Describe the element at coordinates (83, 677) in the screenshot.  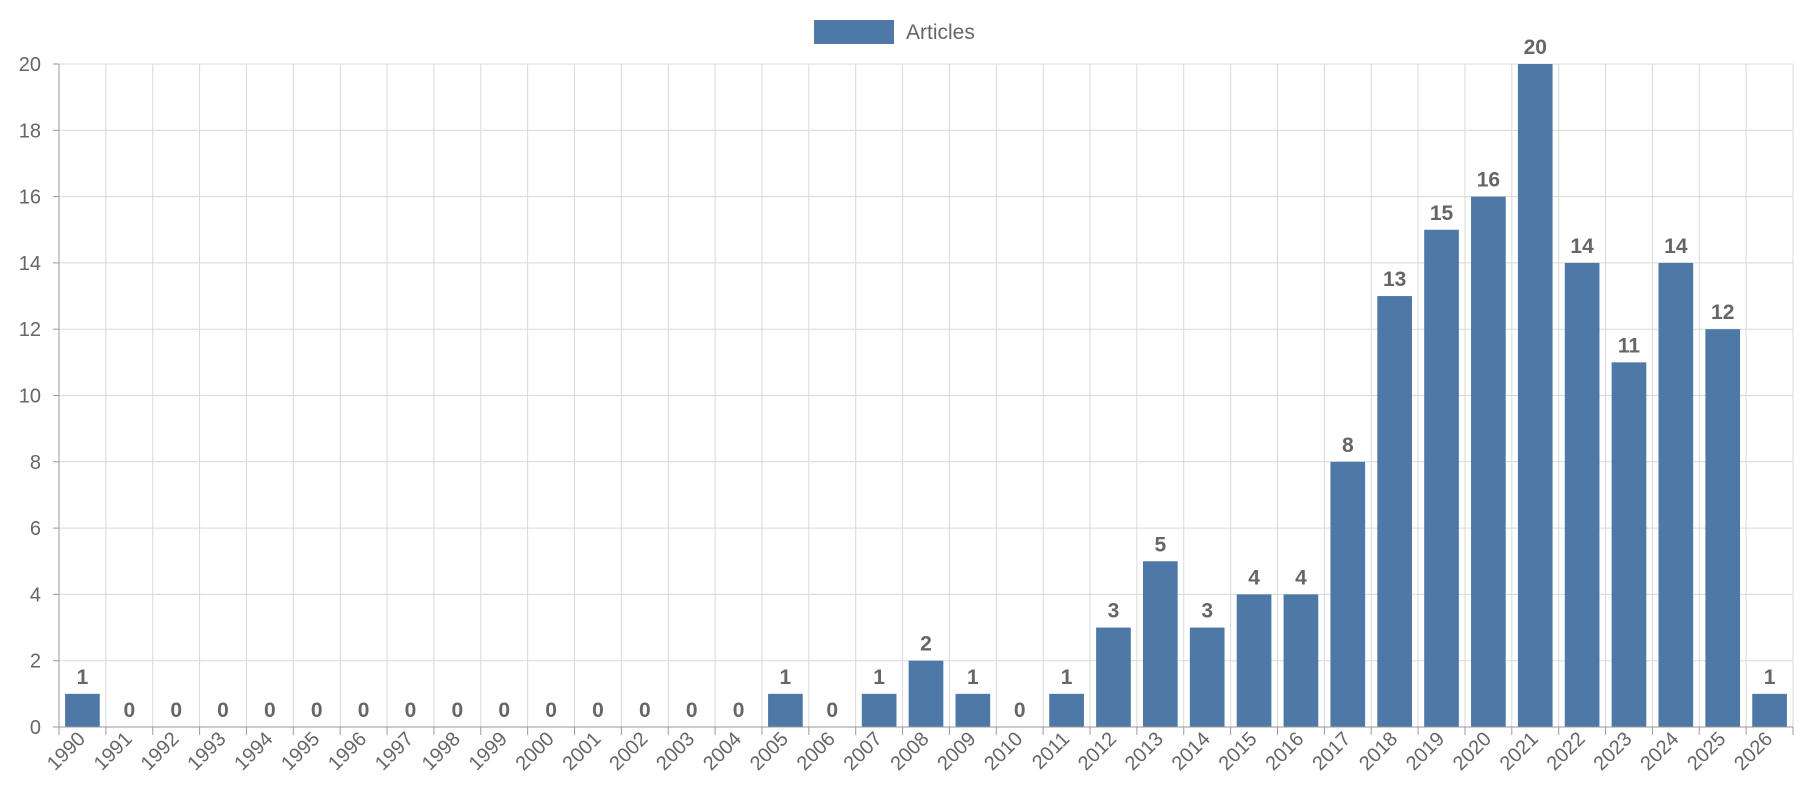
I see `data-label-1990: 1` at that location.